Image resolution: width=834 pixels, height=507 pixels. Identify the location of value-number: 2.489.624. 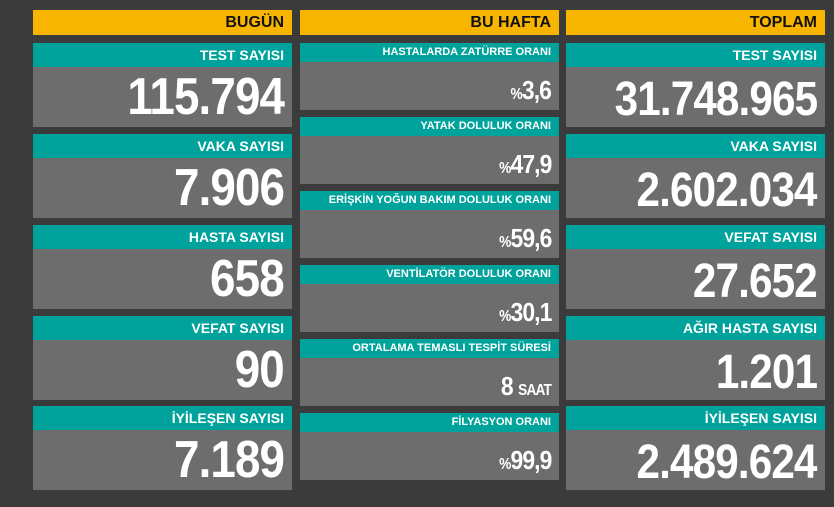
(727, 462).